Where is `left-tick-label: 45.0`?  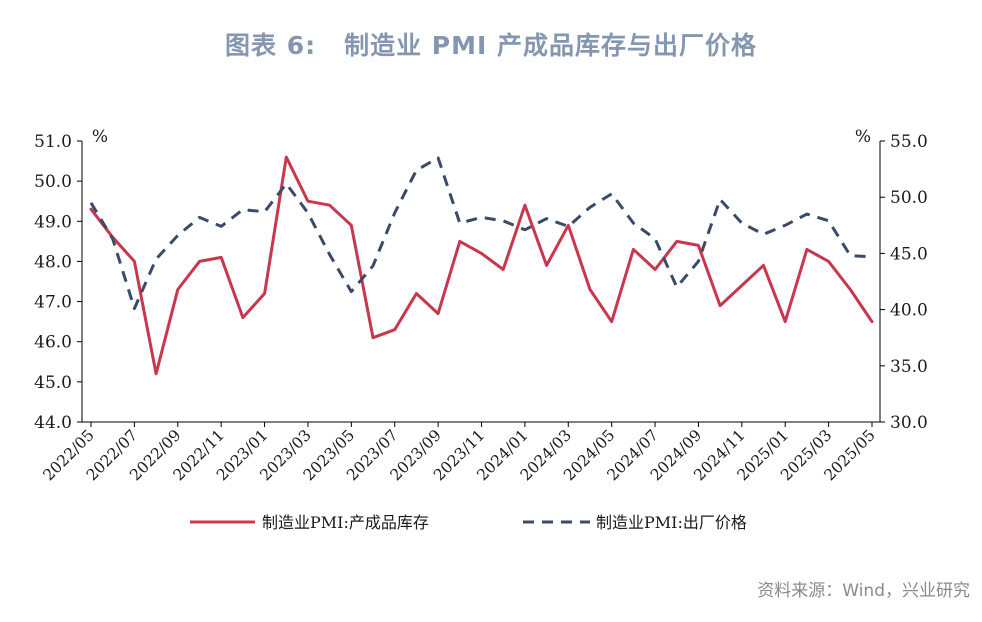
left-tick-label: 45.0 is located at coordinates (53, 383).